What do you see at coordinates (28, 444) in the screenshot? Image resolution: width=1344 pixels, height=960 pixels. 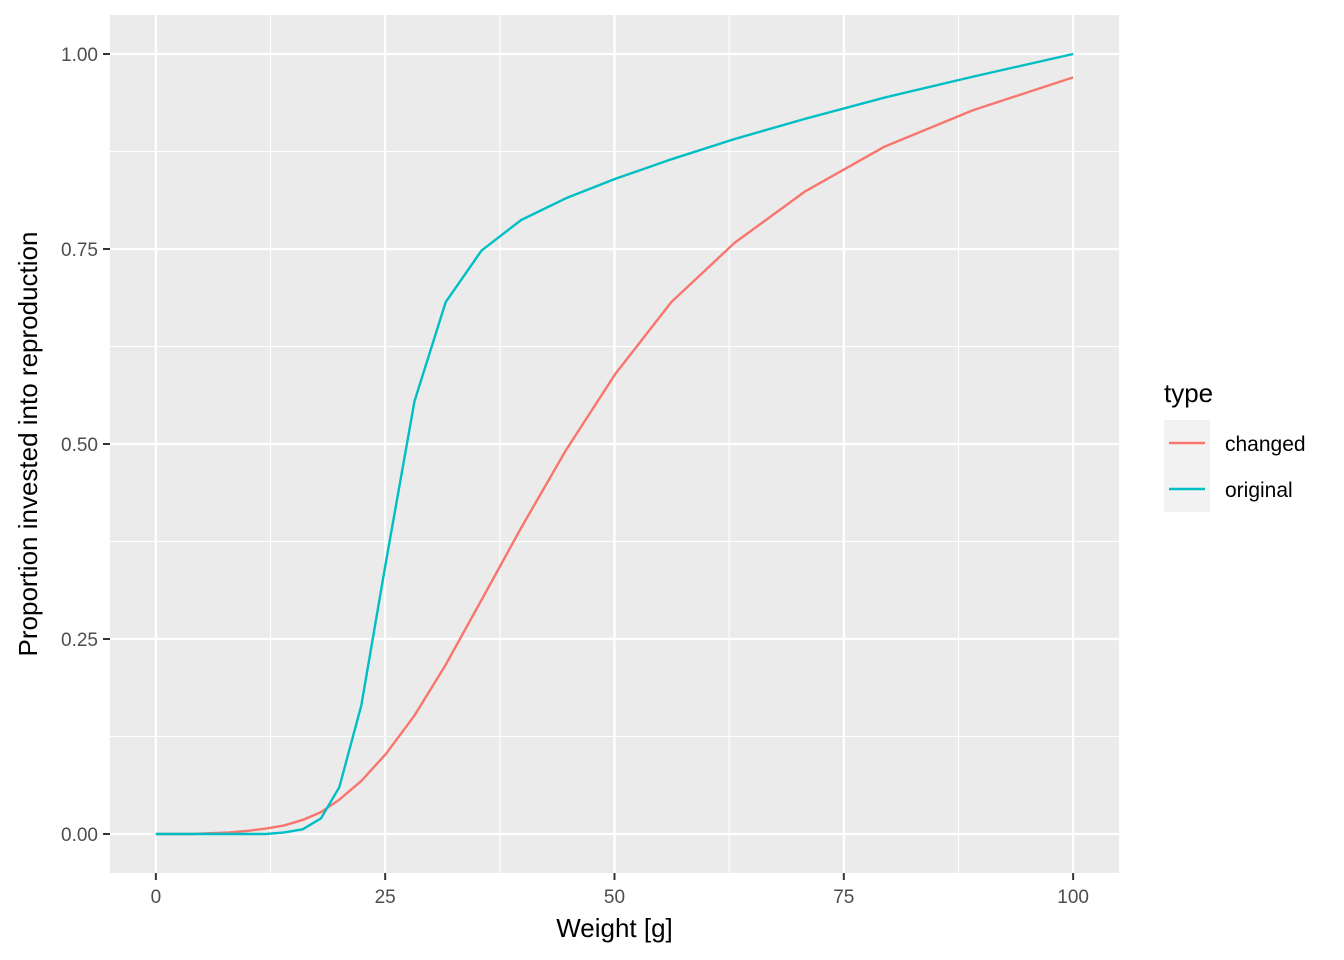 I see `y-axis-title: Proportion invested into reproduction` at bounding box center [28, 444].